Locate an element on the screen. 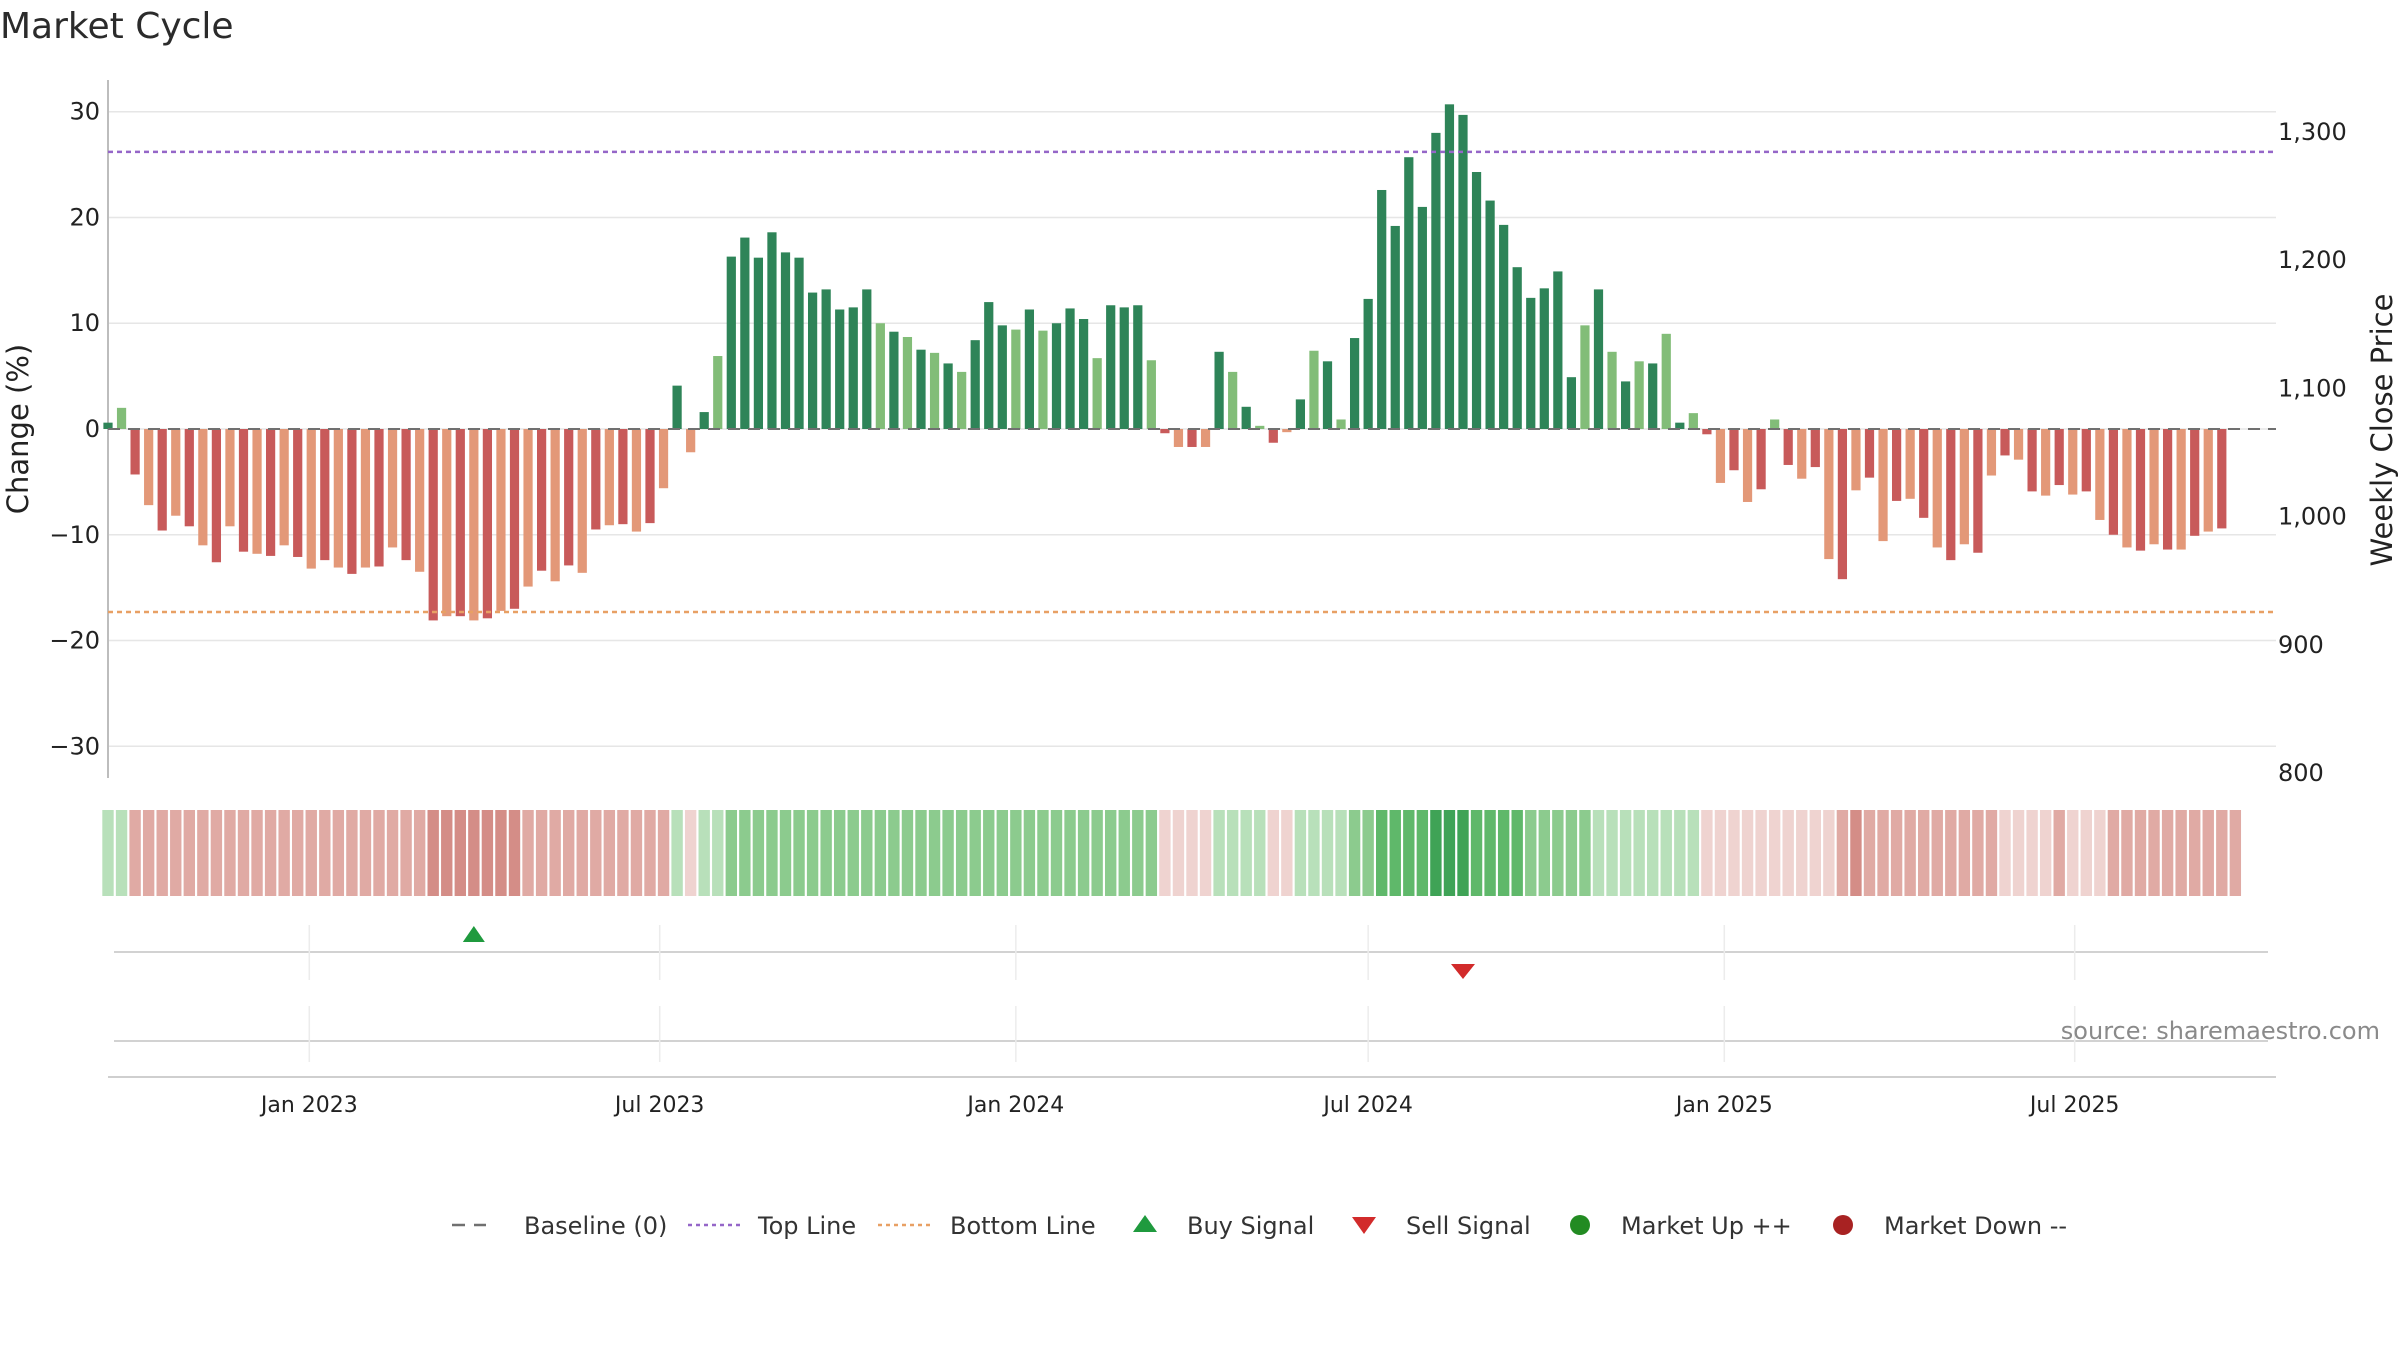 The height and width of the screenshot is (1350, 2400). legend-sell-label: Sell Signal is located at coordinates (1468, 1226).